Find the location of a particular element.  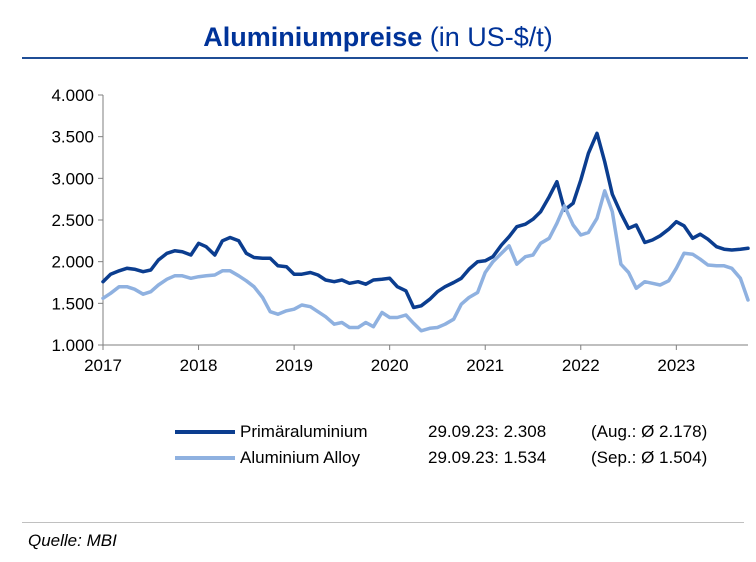

x-tick-label: 2017 is located at coordinates (103, 365).